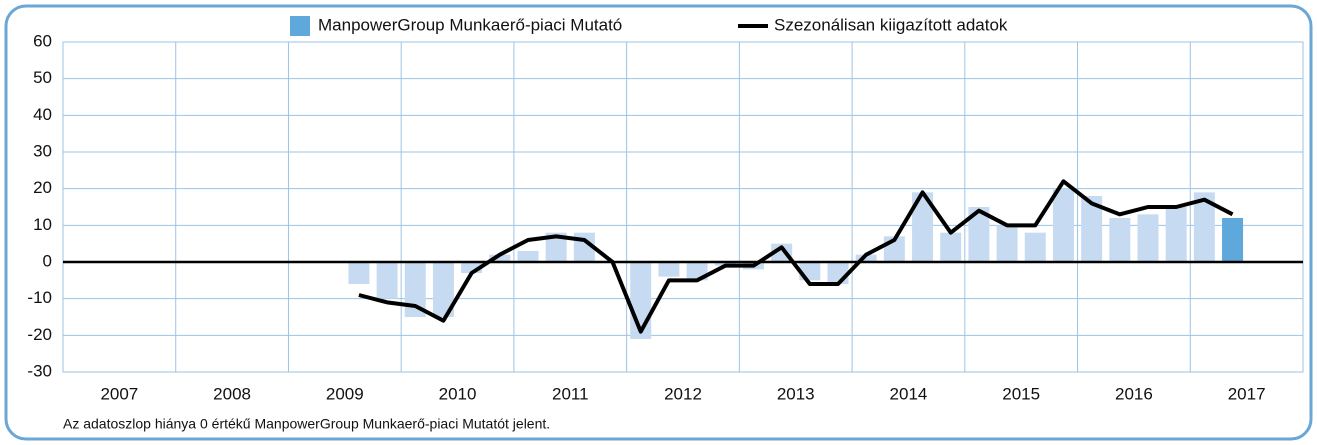 This screenshot has height=445, width=1317. What do you see at coordinates (909, 393) in the screenshot?
I see `x-tick-label: 2014` at bounding box center [909, 393].